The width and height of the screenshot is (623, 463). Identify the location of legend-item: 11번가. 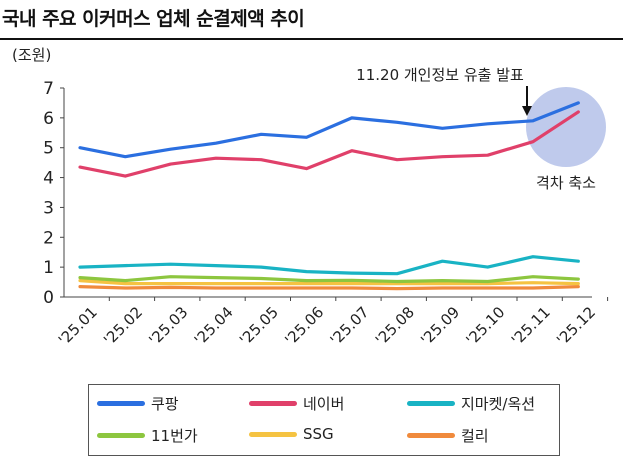
(147, 435).